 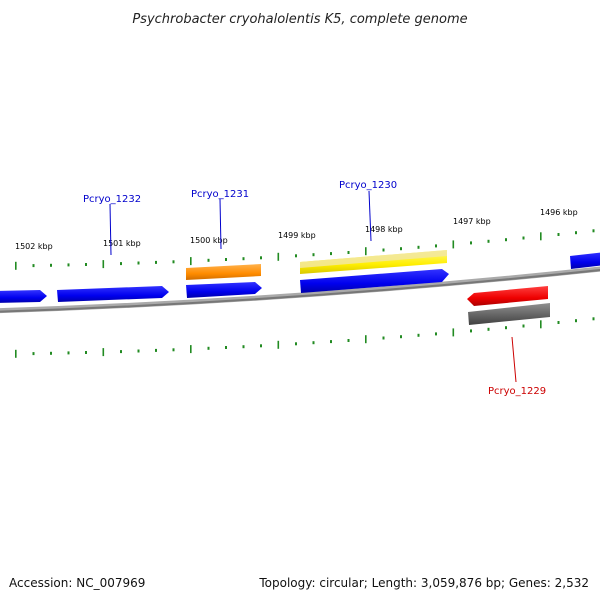 What do you see at coordinates (112, 199) in the screenshot?
I see `gene-label-pcryo-1232: Pcryo_1232` at bounding box center [112, 199].